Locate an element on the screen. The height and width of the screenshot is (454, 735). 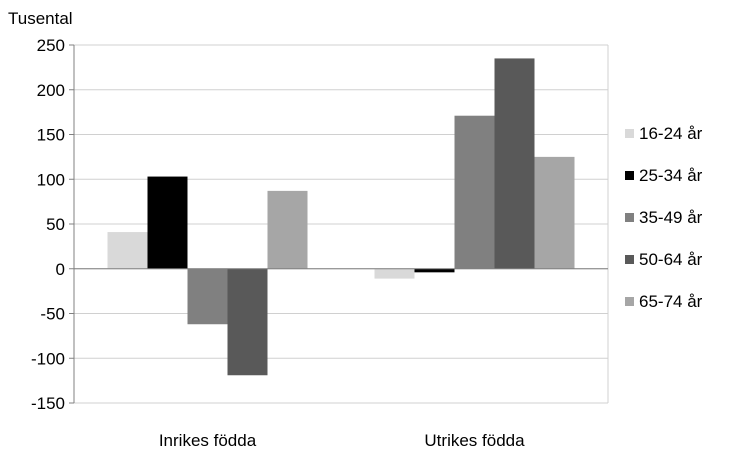
legend-label: 65-74 år is located at coordinates (671, 301).